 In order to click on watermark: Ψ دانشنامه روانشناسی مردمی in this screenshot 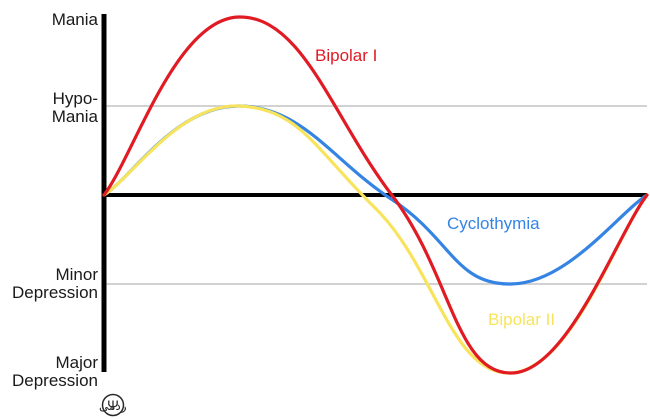, I will do `click(64, 405)`.